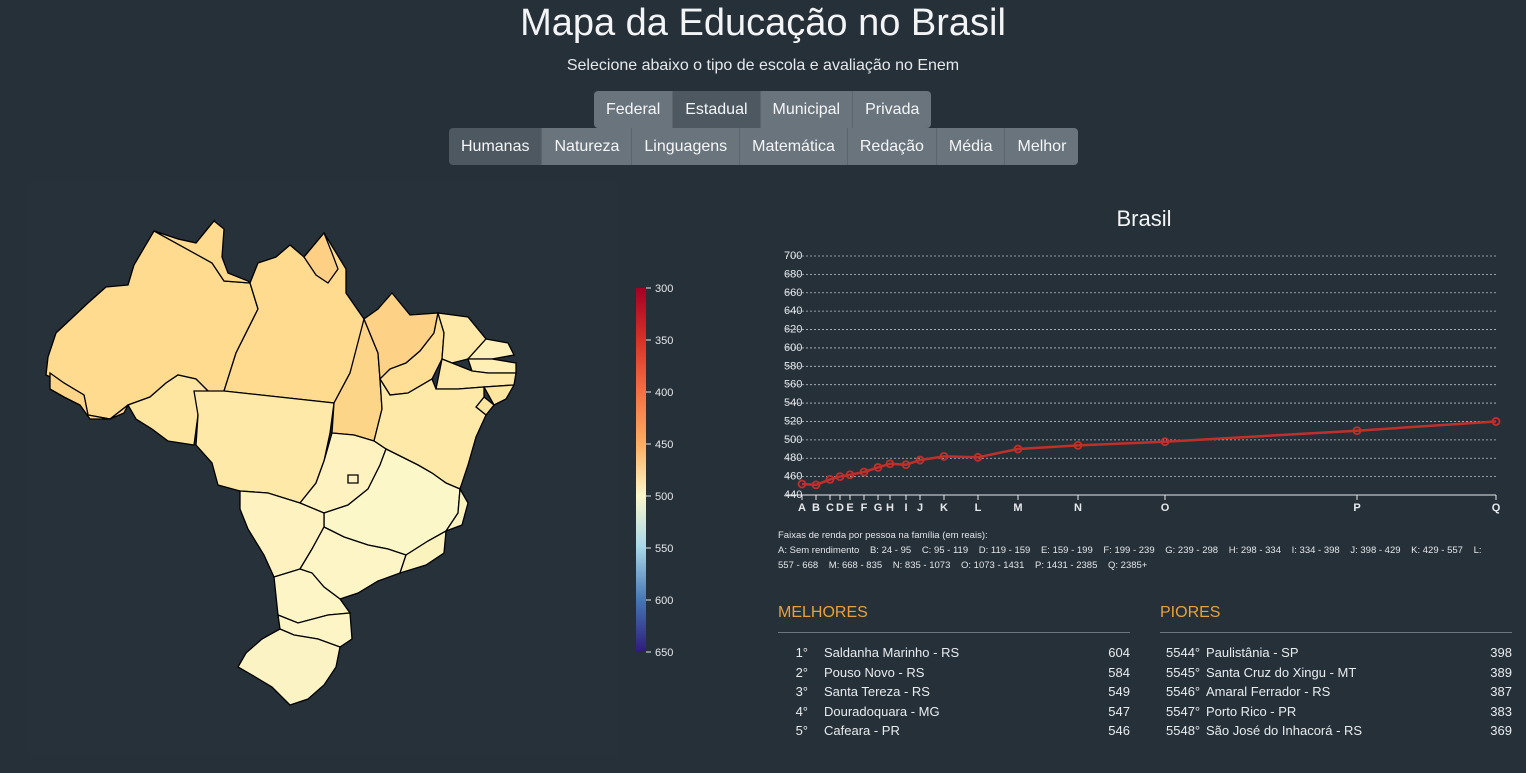 Image resolution: width=1526 pixels, height=773 pixels. Describe the element at coordinates (1183, 711) in the screenshot. I see `rank-position: 5547°` at that location.